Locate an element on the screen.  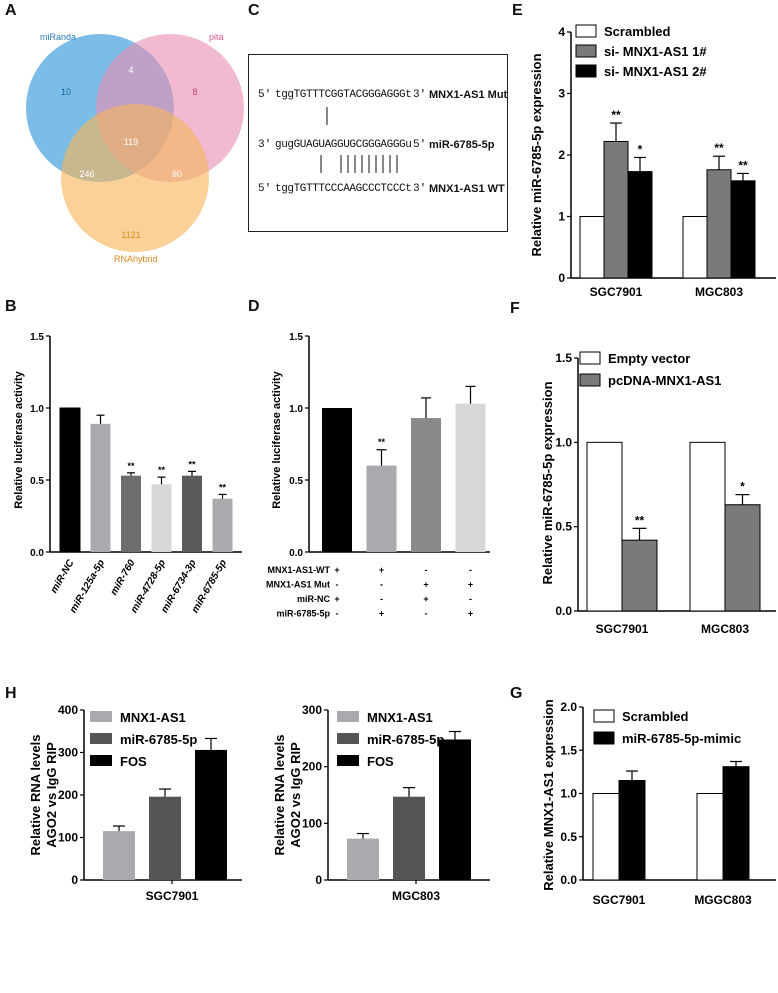
condition-label: MNX1-AS1 Mut is located at coordinates (298, 585).